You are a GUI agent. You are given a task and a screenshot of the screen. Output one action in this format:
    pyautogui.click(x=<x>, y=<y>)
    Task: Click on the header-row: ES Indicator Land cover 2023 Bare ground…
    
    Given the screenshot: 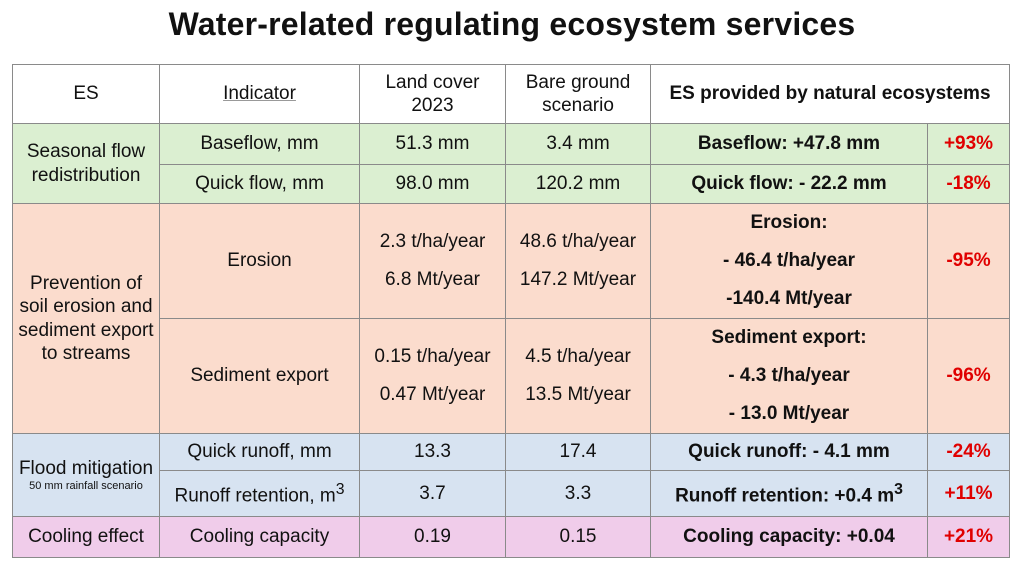 What is the action you would take?
    pyautogui.click(x=511, y=94)
    